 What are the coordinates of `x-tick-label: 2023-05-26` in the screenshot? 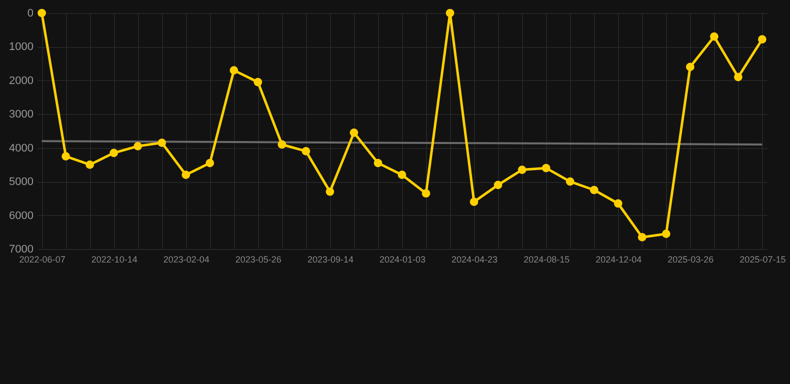 It's located at (258, 259).